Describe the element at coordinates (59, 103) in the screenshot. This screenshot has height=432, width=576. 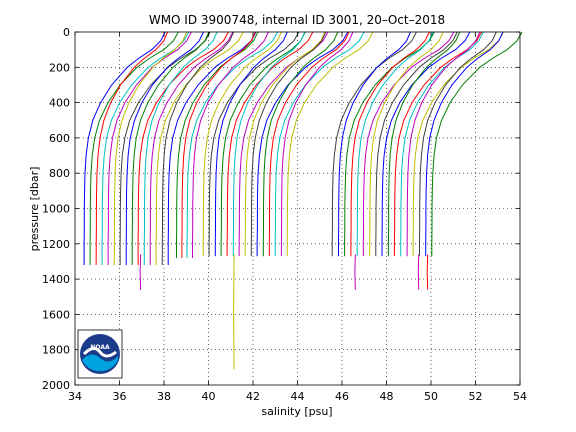
I see `y-tick-label: 400` at that location.